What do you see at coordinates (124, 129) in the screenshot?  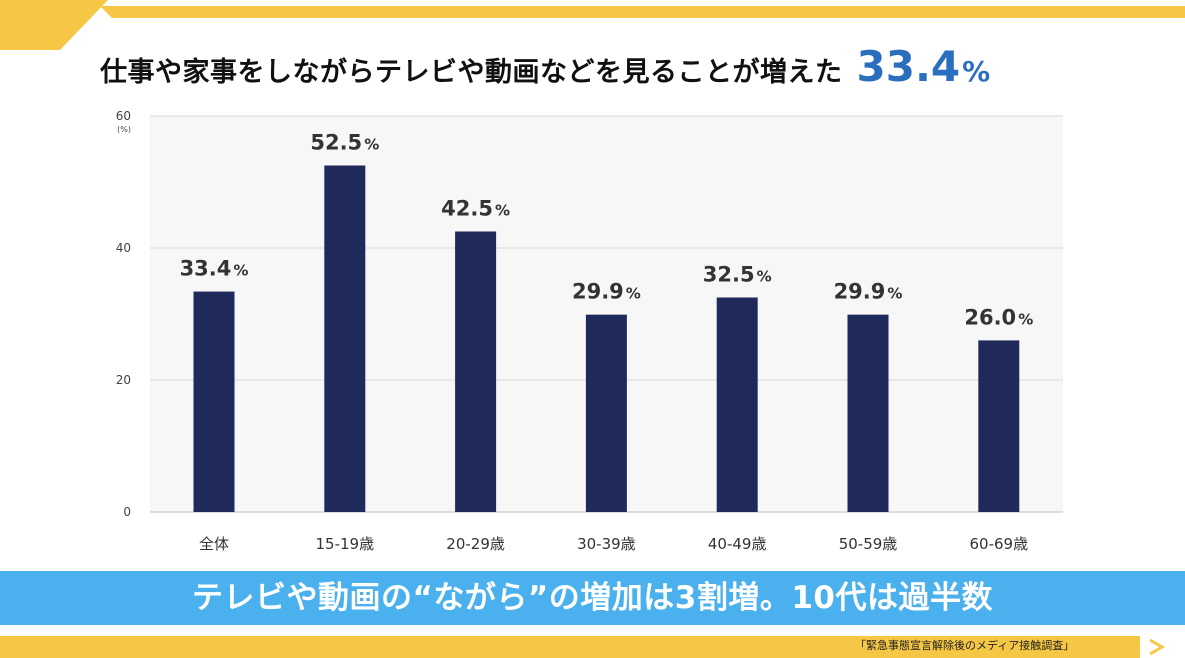 I see `y-axis-unit: (%)` at bounding box center [124, 129].